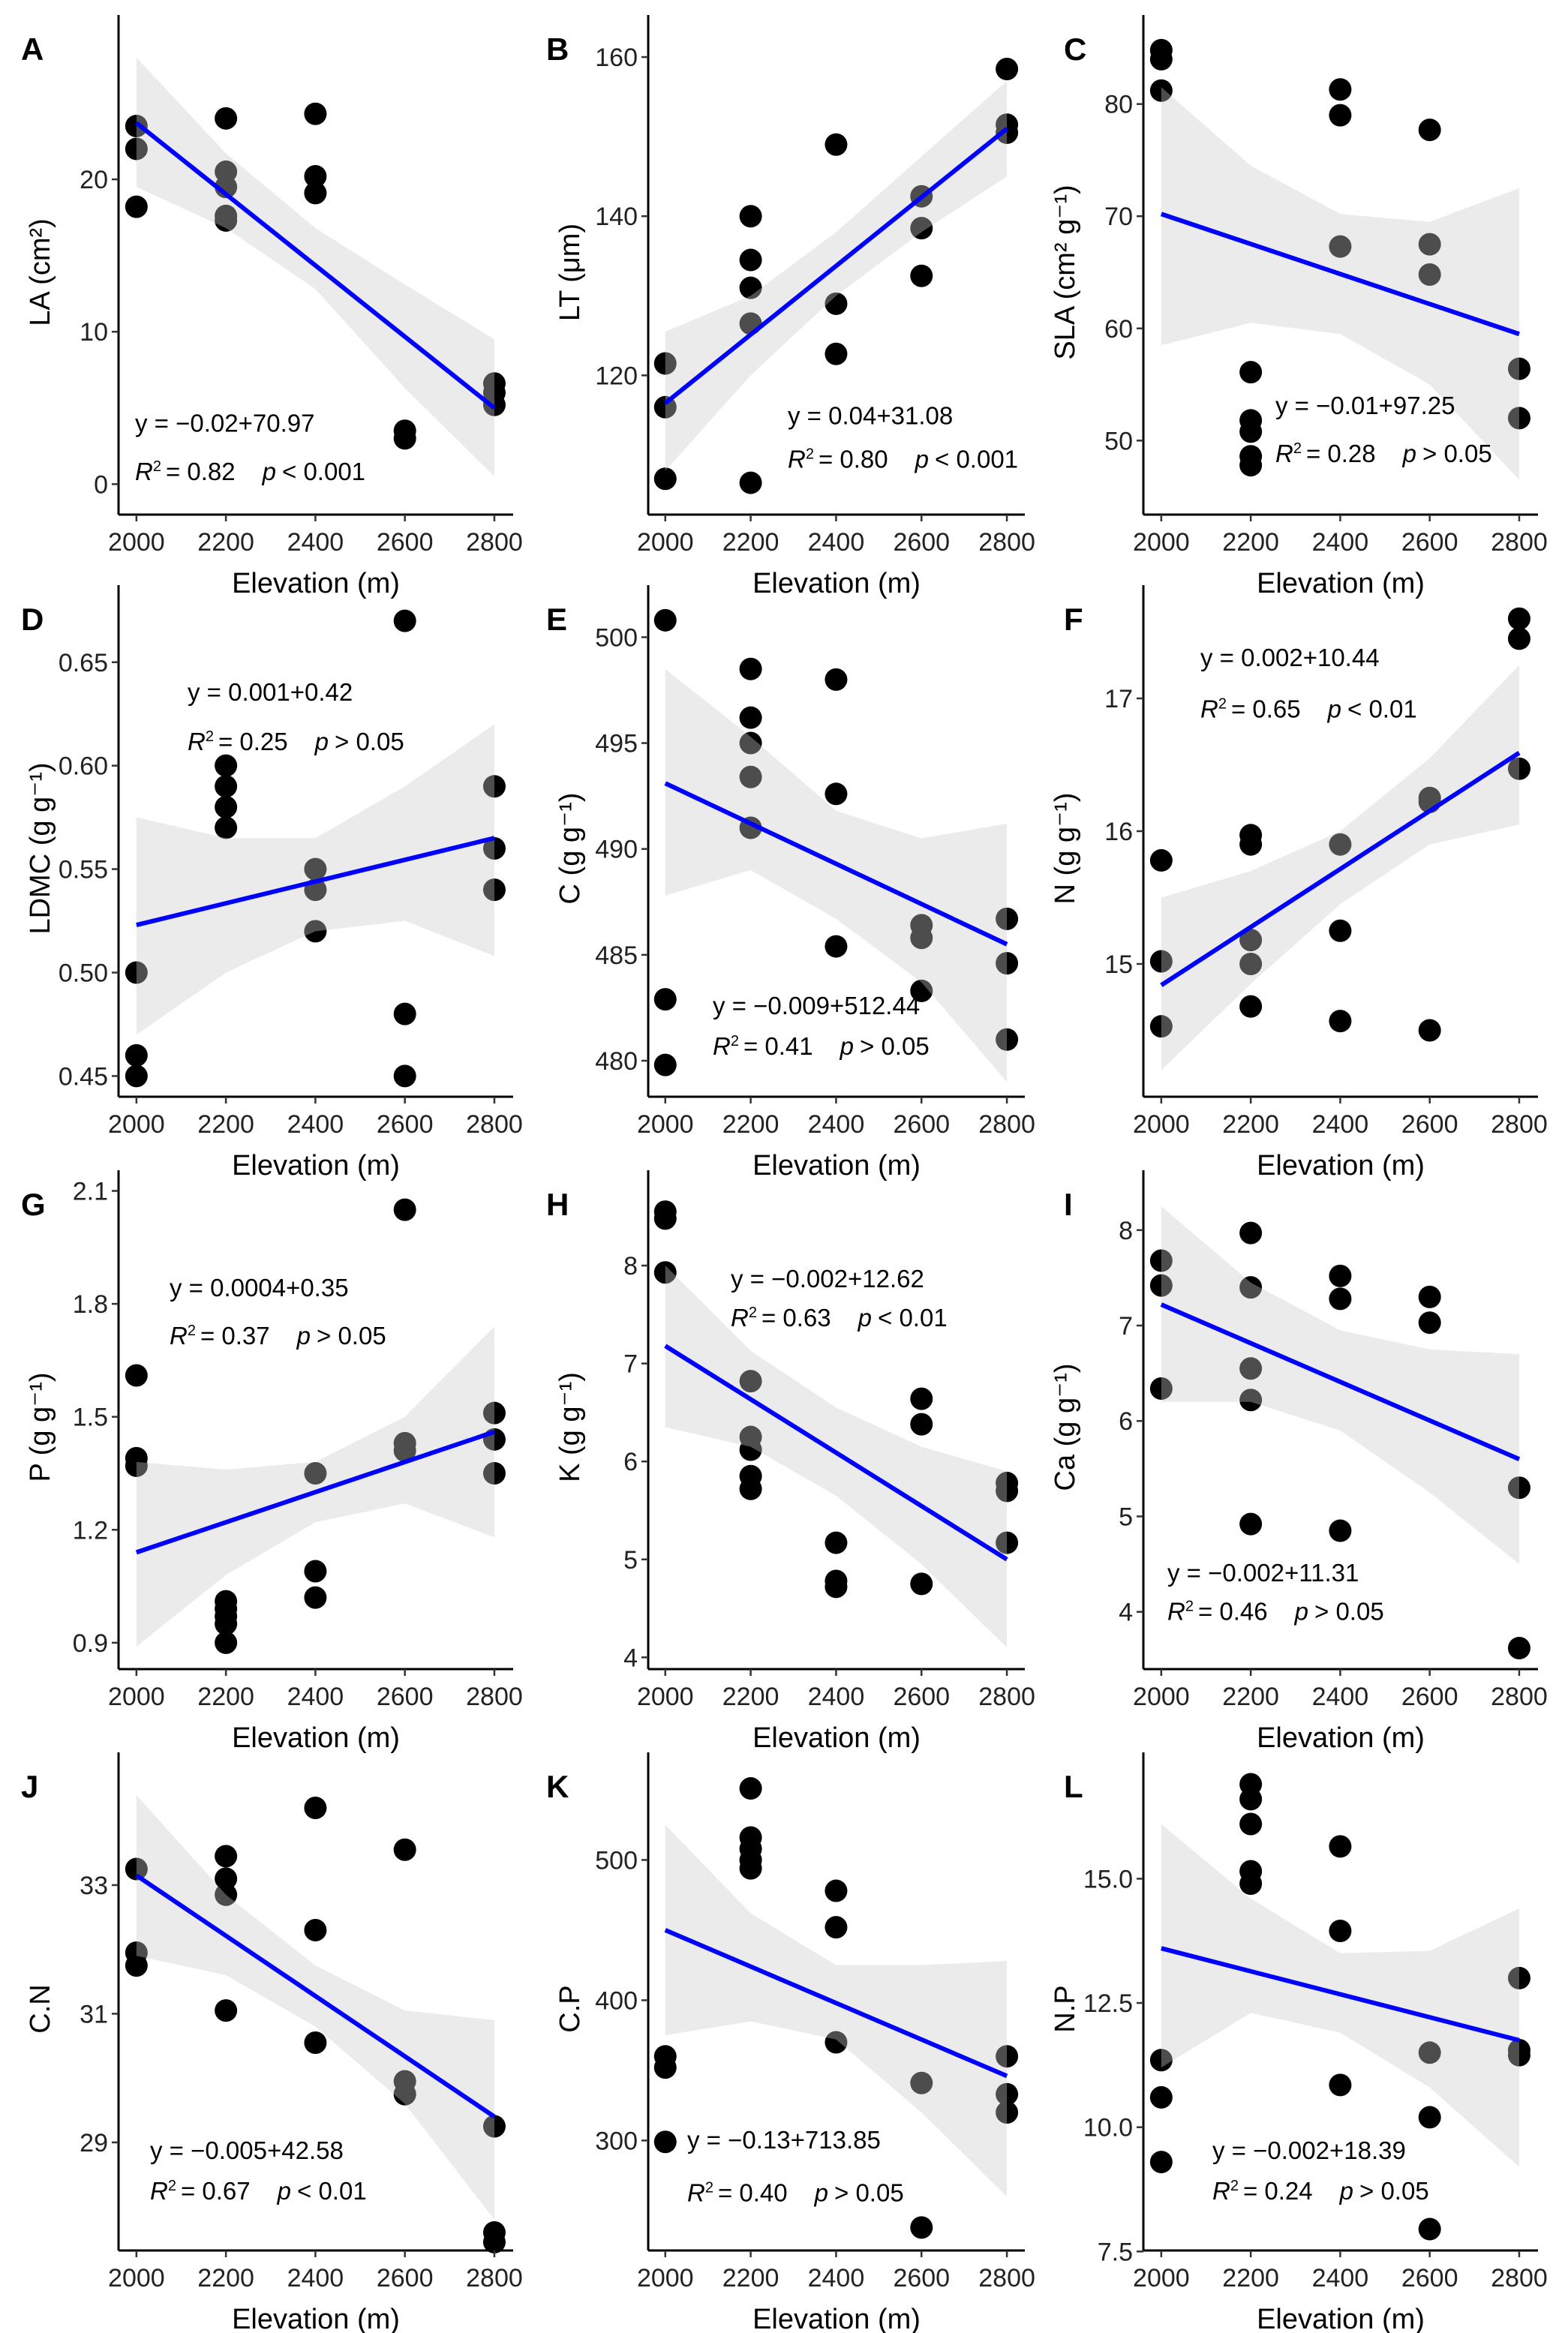  Describe the element at coordinates (1065, 849) in the screenshot. I see `y-axis-title: N (g g⁻¹)` at that location.